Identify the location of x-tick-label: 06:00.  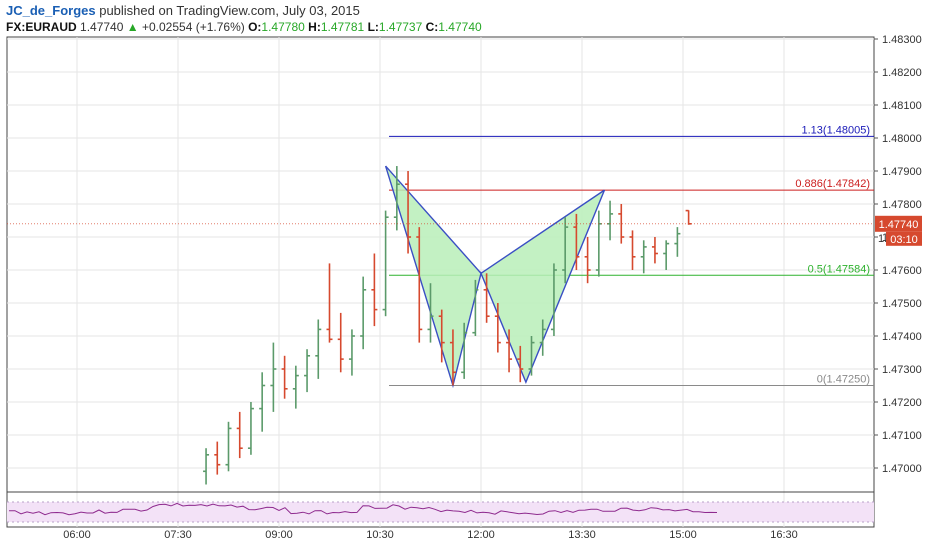
(77, 535).